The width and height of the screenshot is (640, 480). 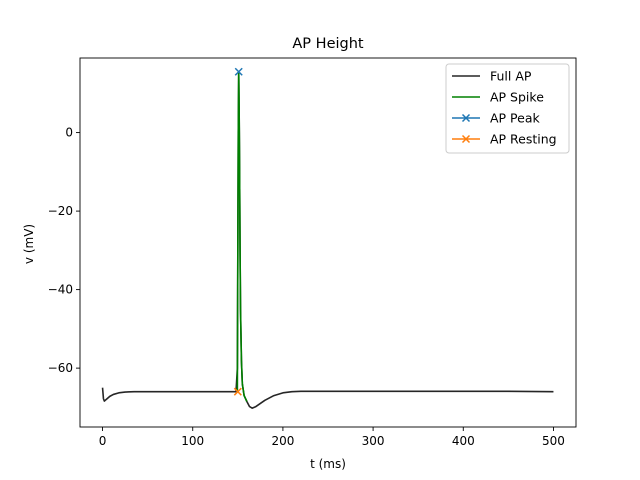 I want to click on x-tick-label: 500, so click(x=553, y=441).